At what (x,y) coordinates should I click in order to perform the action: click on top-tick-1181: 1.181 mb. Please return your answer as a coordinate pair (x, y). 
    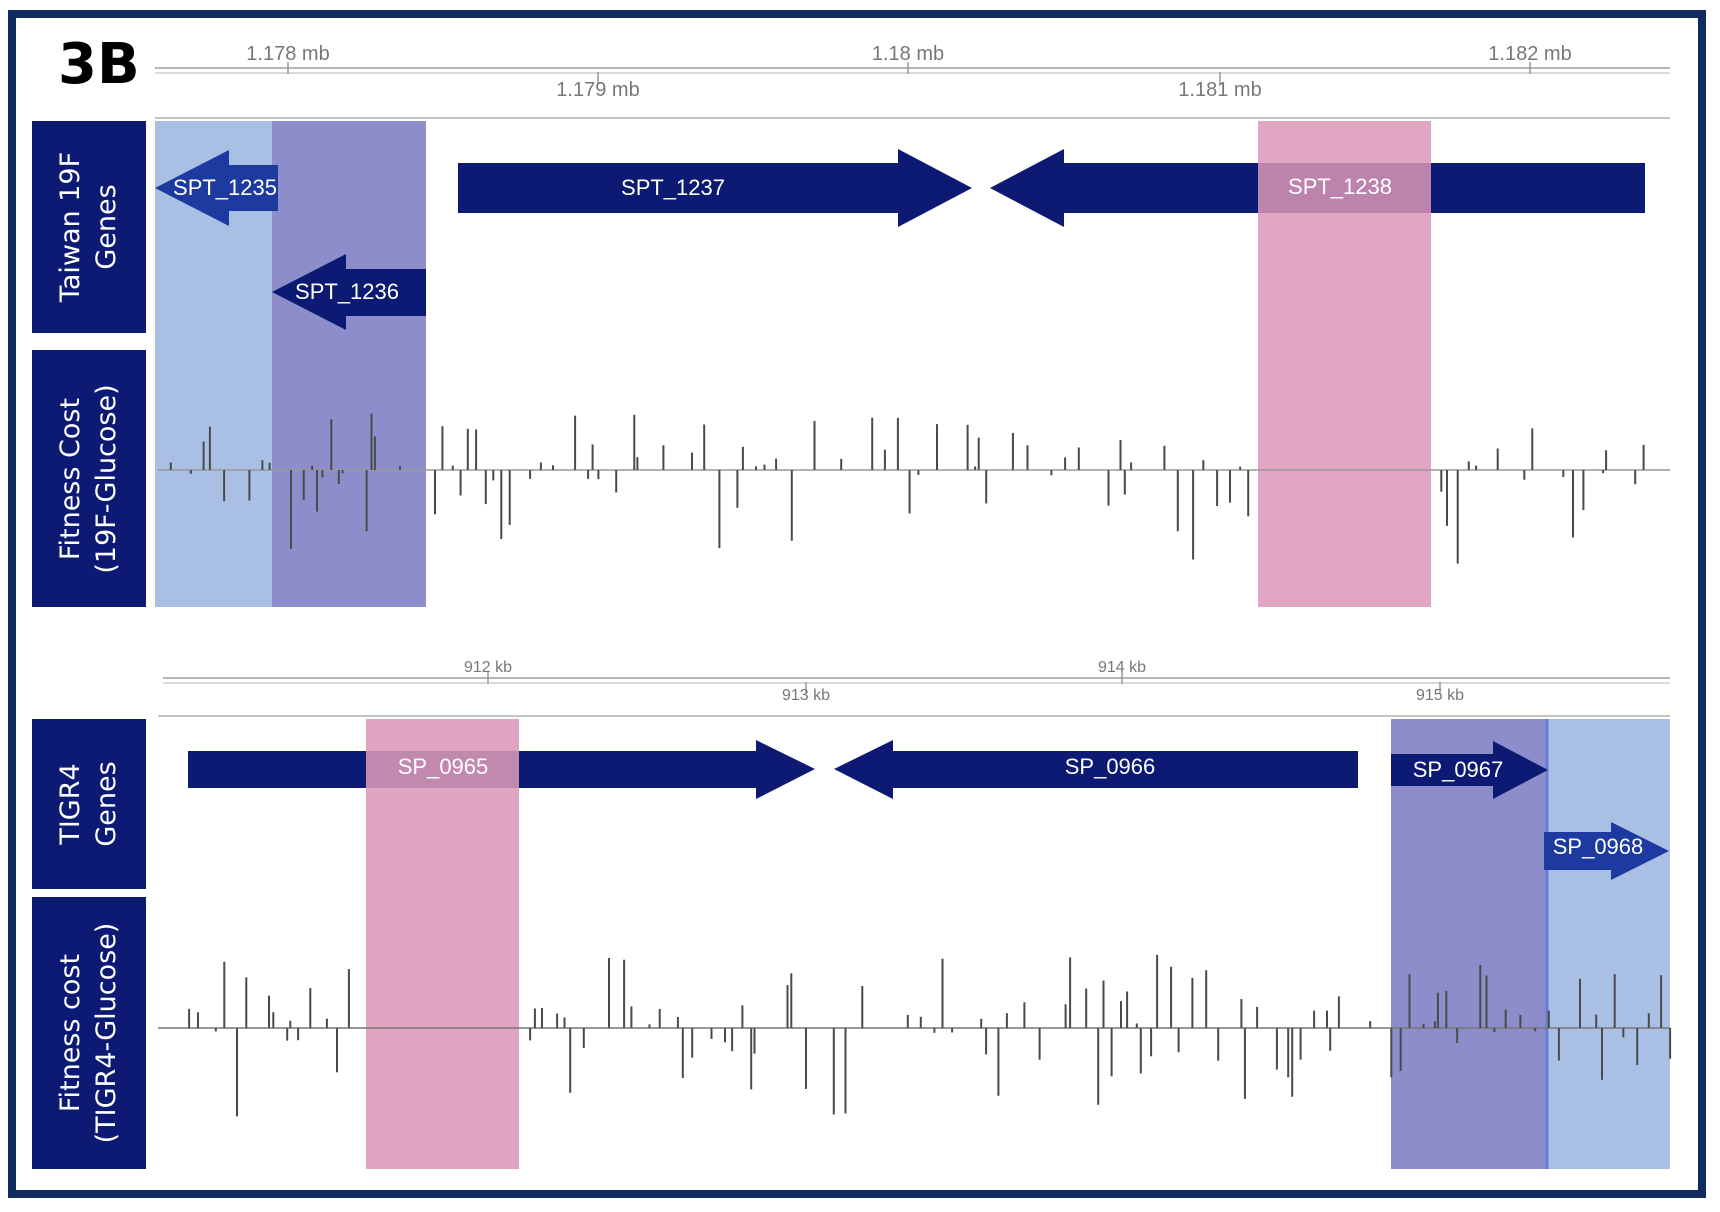
    Looking at the image, I should click on (1219, 90).